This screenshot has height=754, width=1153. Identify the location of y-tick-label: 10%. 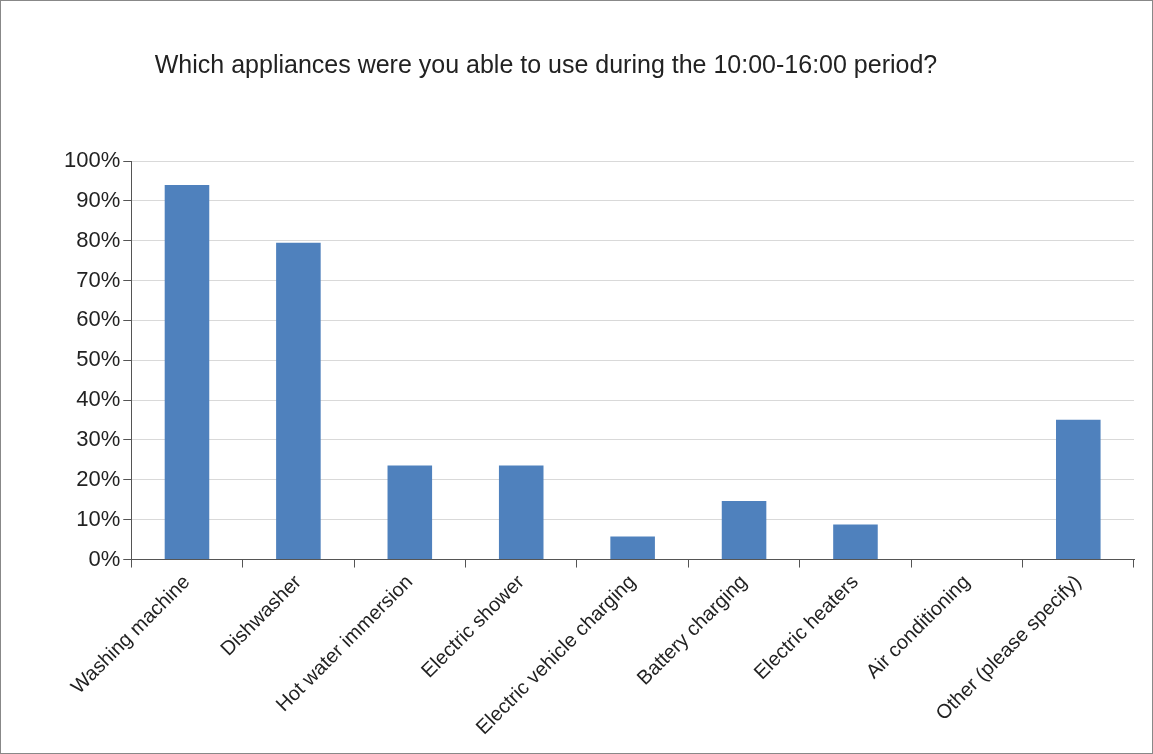
(98, 518).